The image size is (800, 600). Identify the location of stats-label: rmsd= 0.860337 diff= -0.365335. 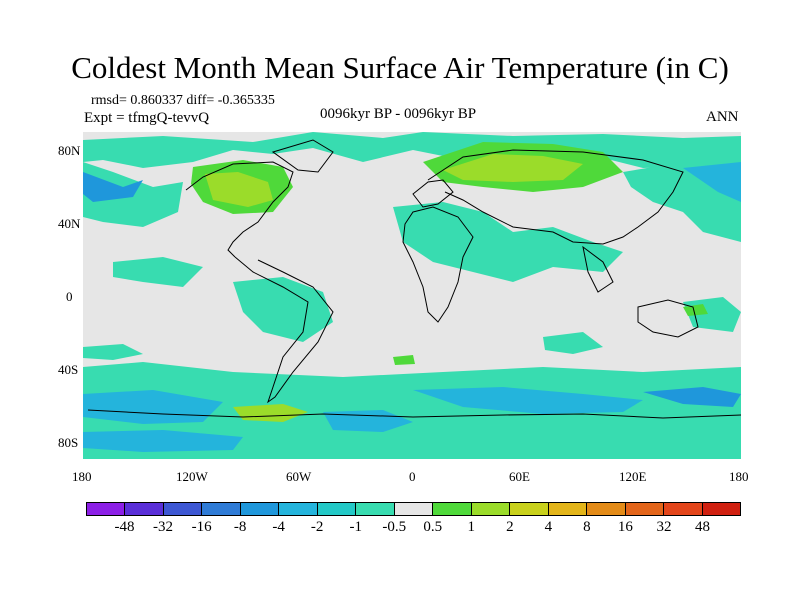
(183, 100).